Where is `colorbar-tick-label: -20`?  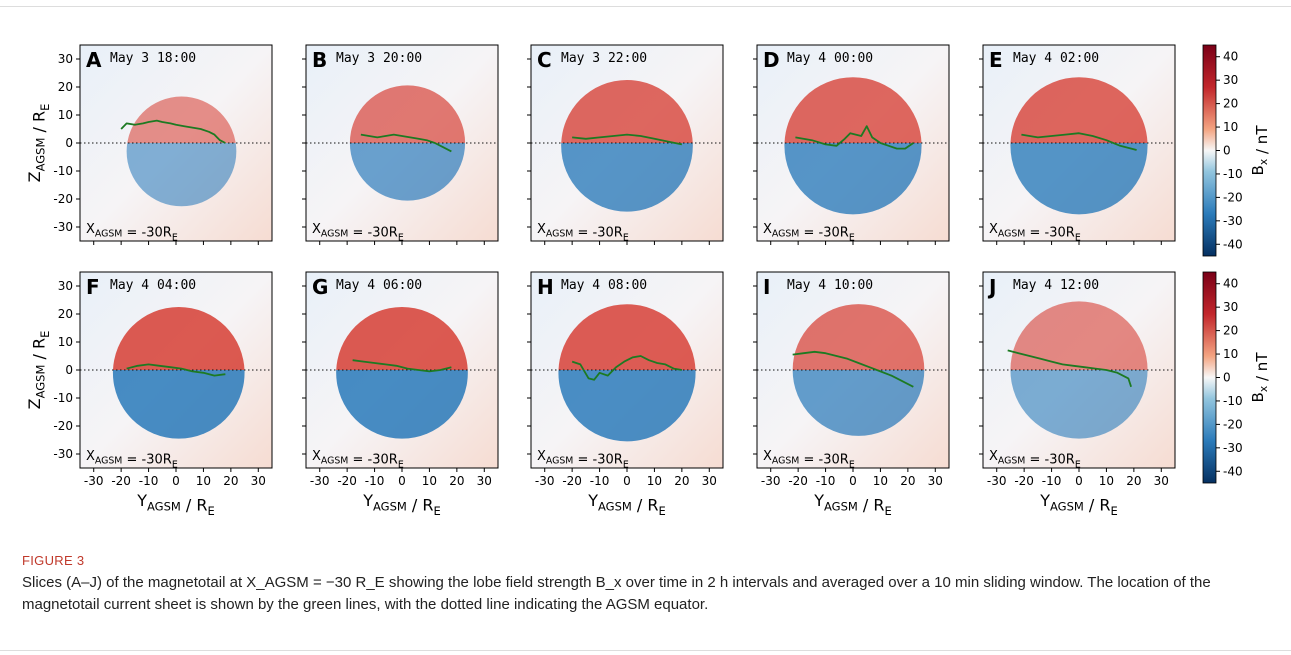
colorbar-tick-label: -20 is located at coordinates (1233, 424).